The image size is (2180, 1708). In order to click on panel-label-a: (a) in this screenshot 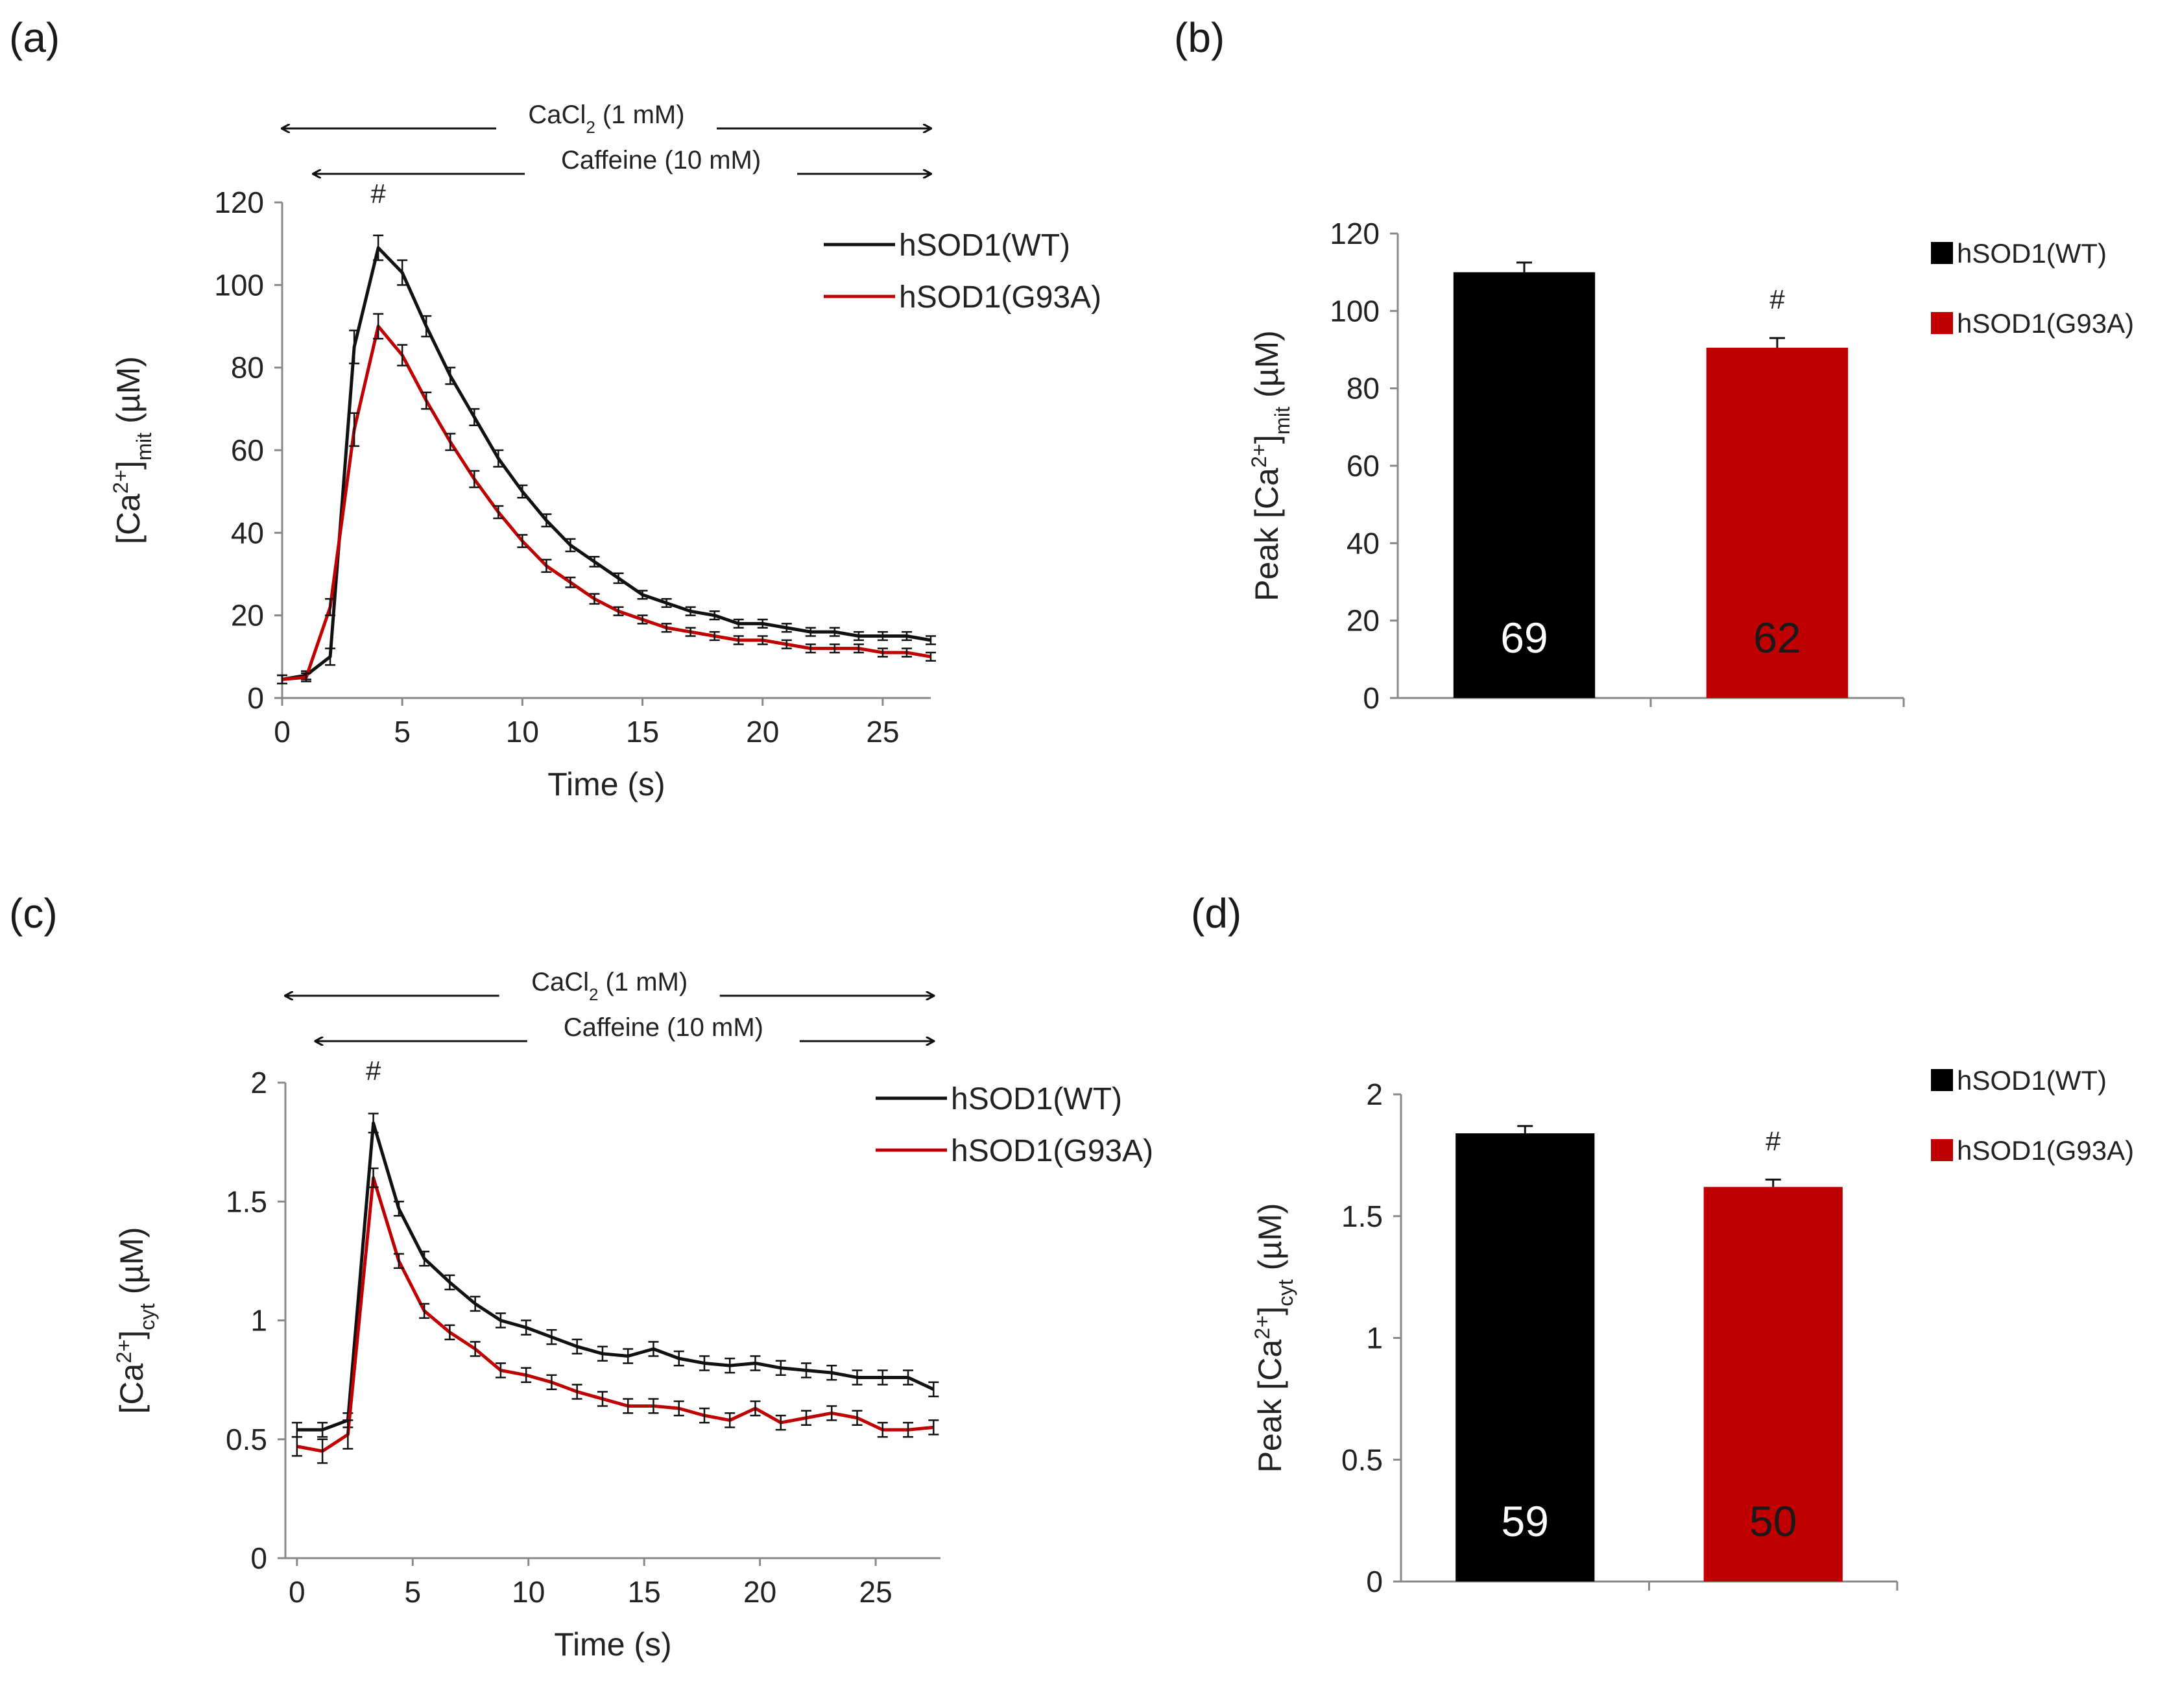, I will do `click(34, 38)`.